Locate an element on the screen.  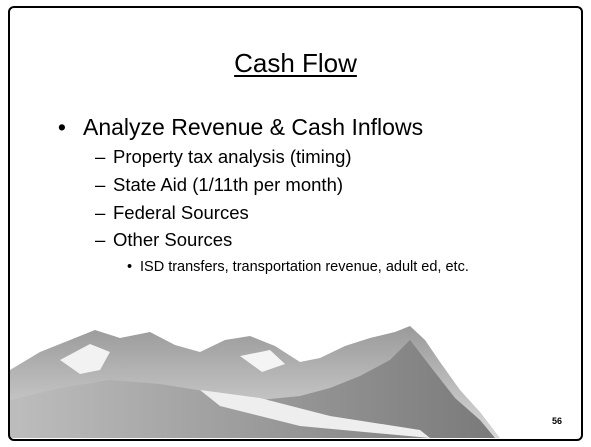
bullet: Analyze Revenue & Cash Inflows is located at coordinates (240, 127).